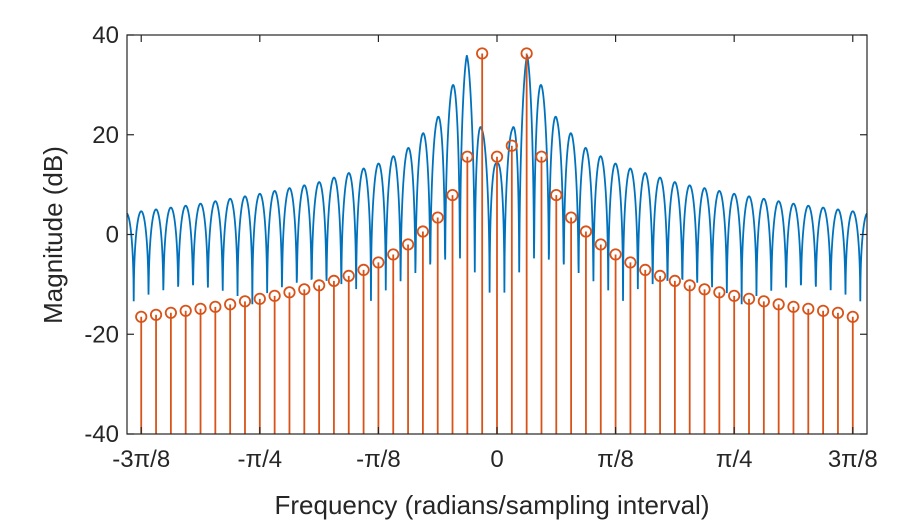  Describe the element at coordinates (141, 459) in the screenshot. I see `x-tick-label: -3π/8` at that location.